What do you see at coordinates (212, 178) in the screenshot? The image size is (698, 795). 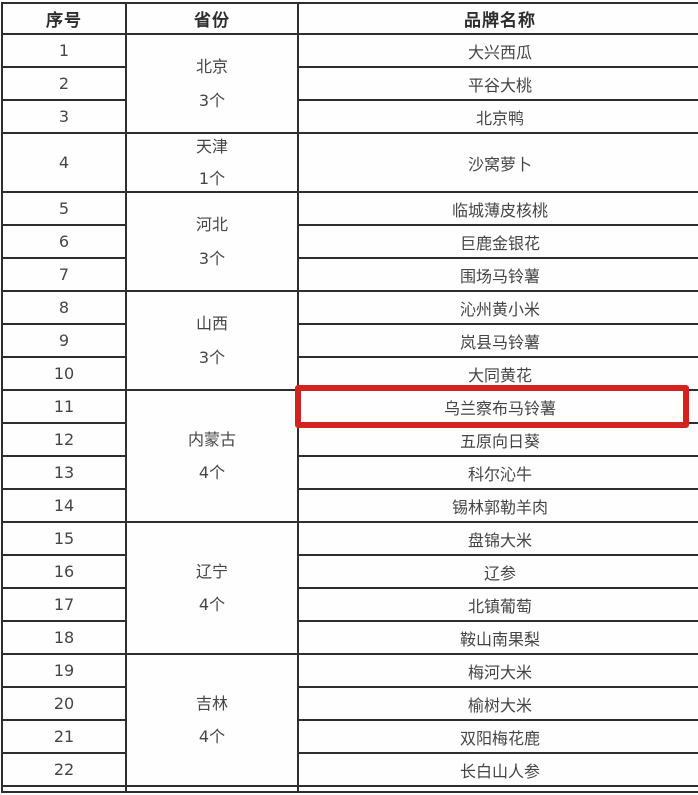 I see `province-count: 1个` at bounding box center [212, 178].